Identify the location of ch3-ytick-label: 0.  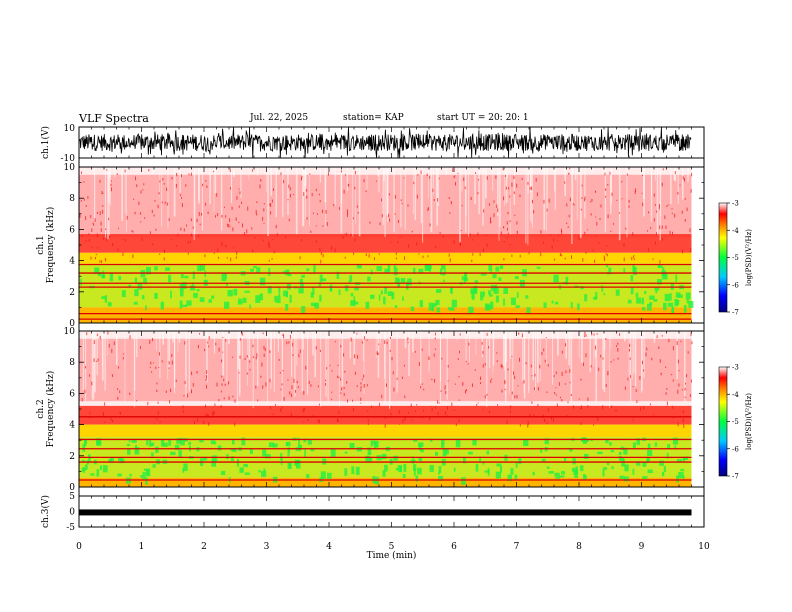
(72, 513).